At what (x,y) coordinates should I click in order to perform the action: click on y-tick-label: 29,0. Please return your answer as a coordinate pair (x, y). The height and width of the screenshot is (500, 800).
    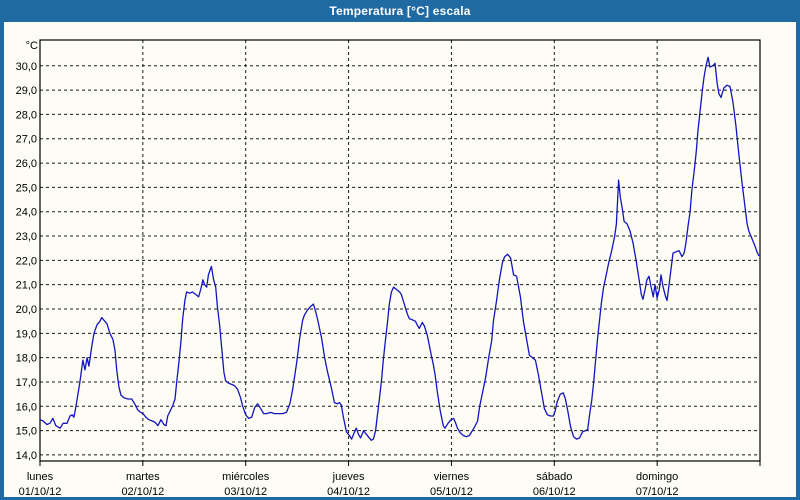
    Looking at the image, I should click on (26, 91).